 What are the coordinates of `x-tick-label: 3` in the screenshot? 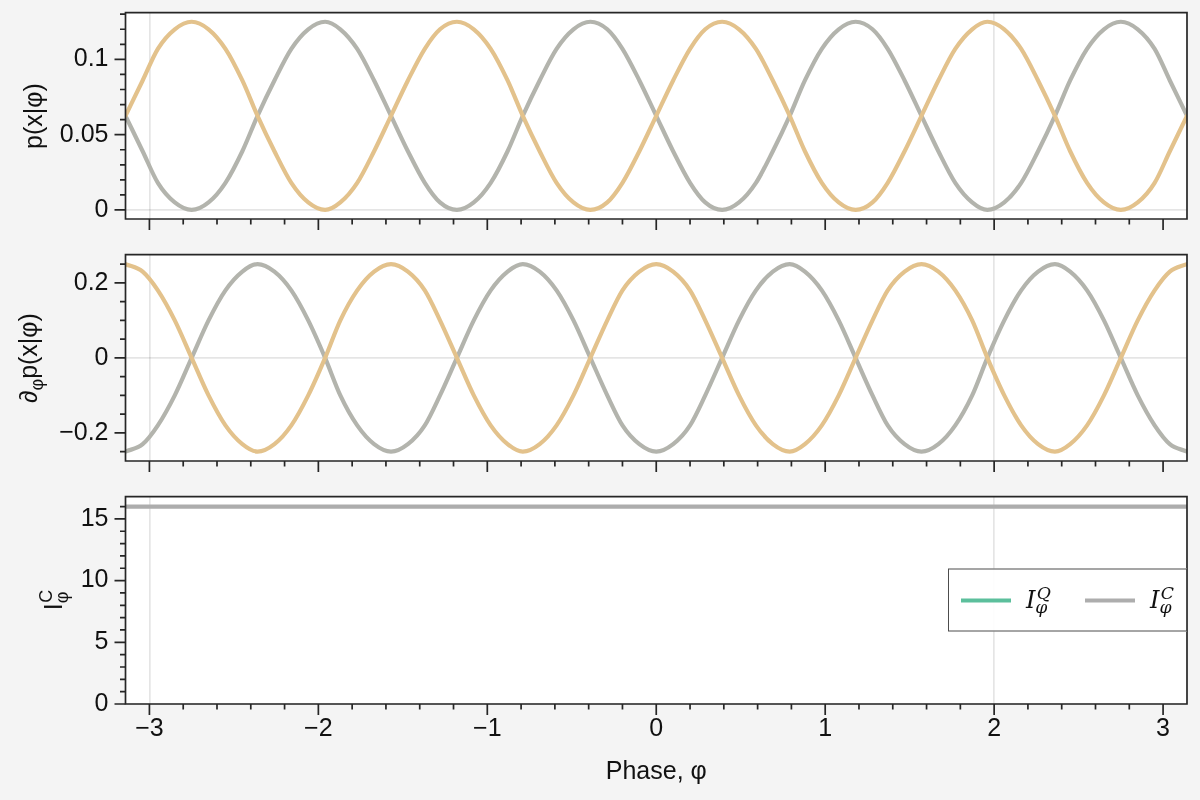 It's located at (1163, 726).